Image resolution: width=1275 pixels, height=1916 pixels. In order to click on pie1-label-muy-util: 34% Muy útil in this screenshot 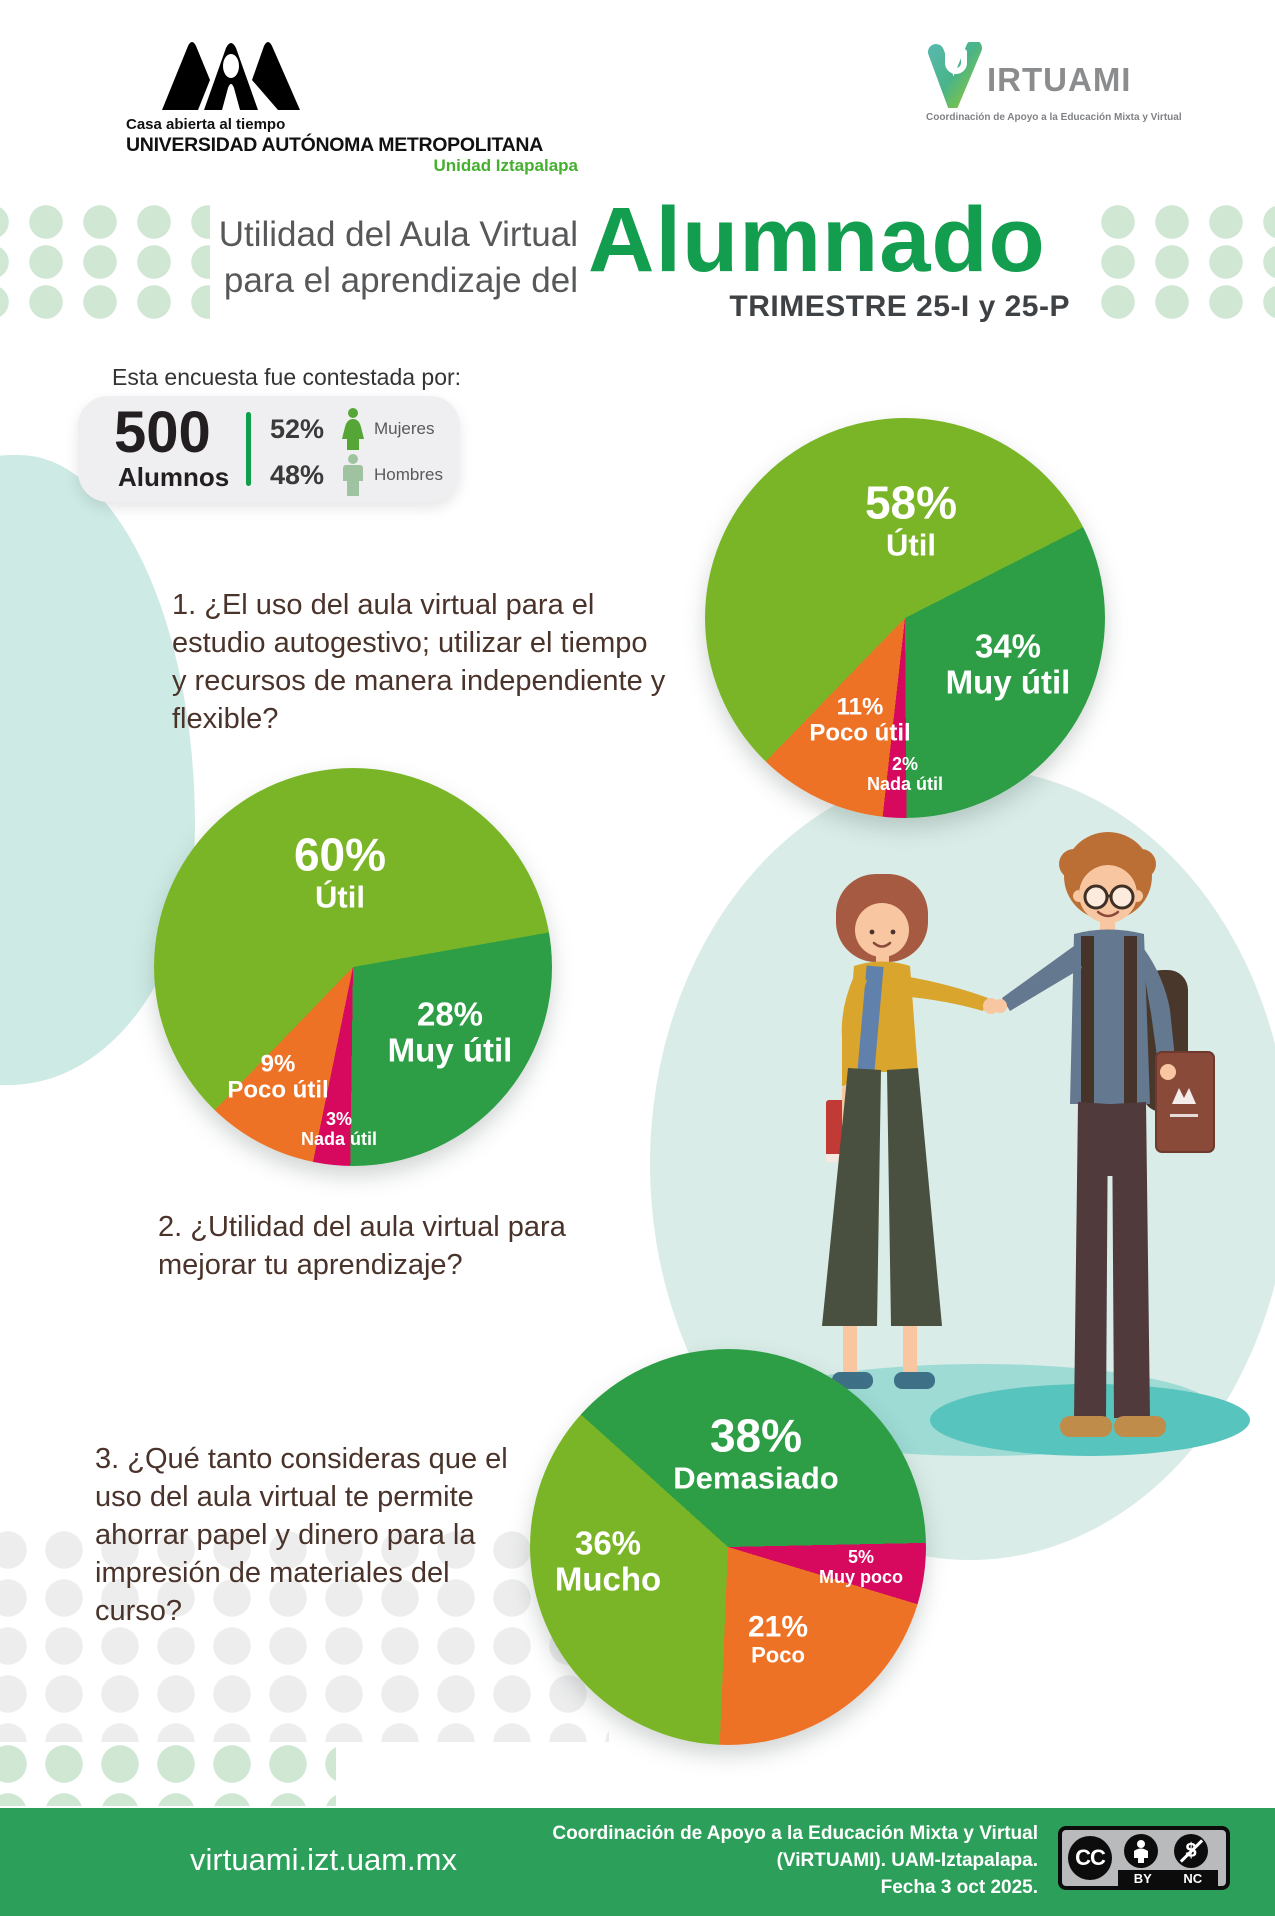, I will do `click(1008, 664)`.